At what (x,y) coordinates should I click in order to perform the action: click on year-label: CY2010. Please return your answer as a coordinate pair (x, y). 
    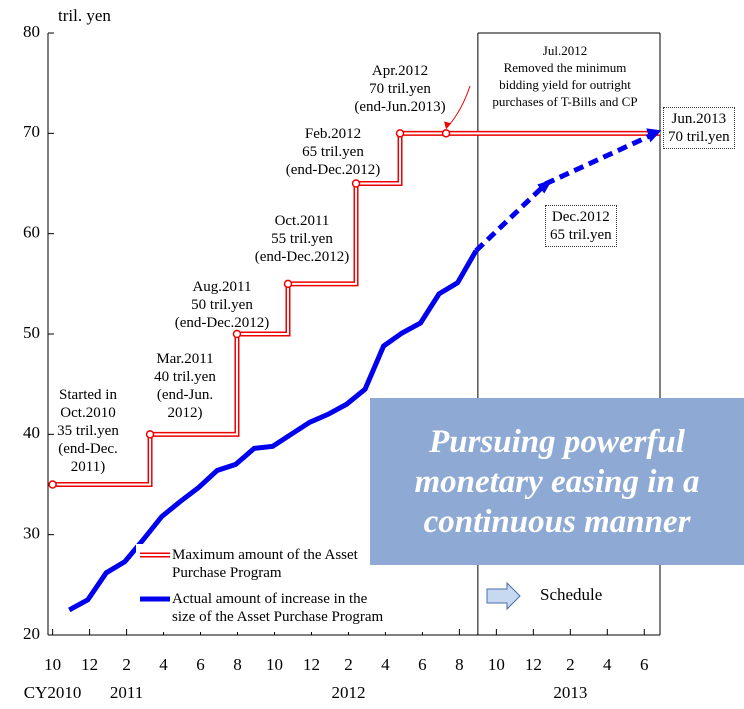
    Looking at the image, I should click on (53, 692).